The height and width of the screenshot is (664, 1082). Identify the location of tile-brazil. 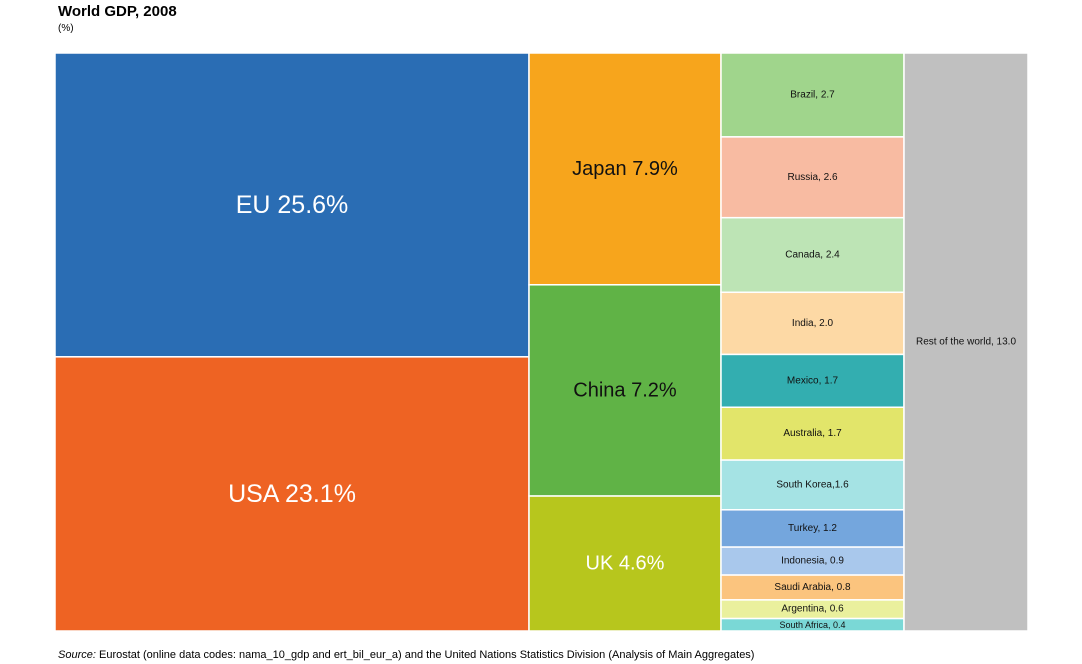
(812, 95).